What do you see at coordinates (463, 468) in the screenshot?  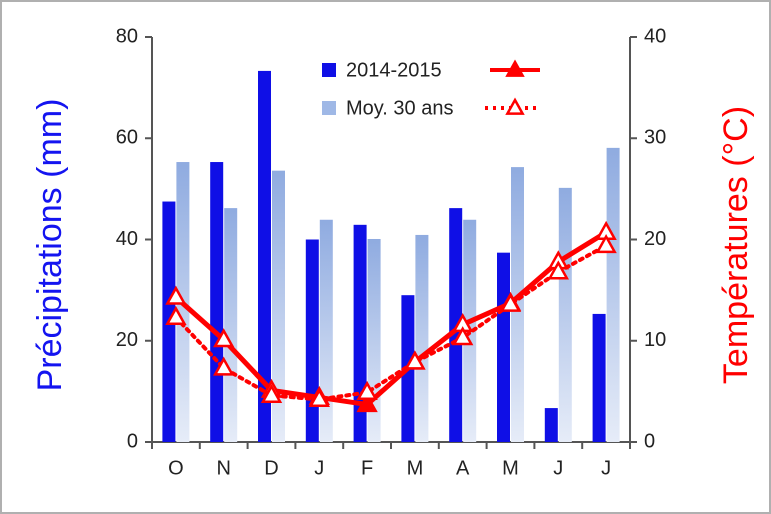 I see `x-tick-label: A` at bounding box center [463, 468].